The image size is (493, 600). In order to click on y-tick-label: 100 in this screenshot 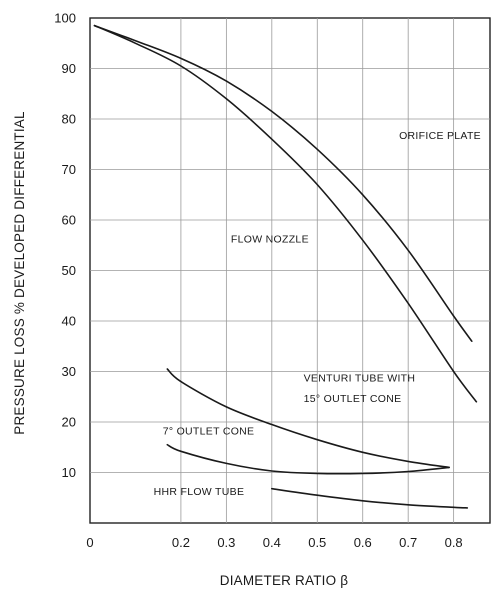, I will do `click(65, 18)`.